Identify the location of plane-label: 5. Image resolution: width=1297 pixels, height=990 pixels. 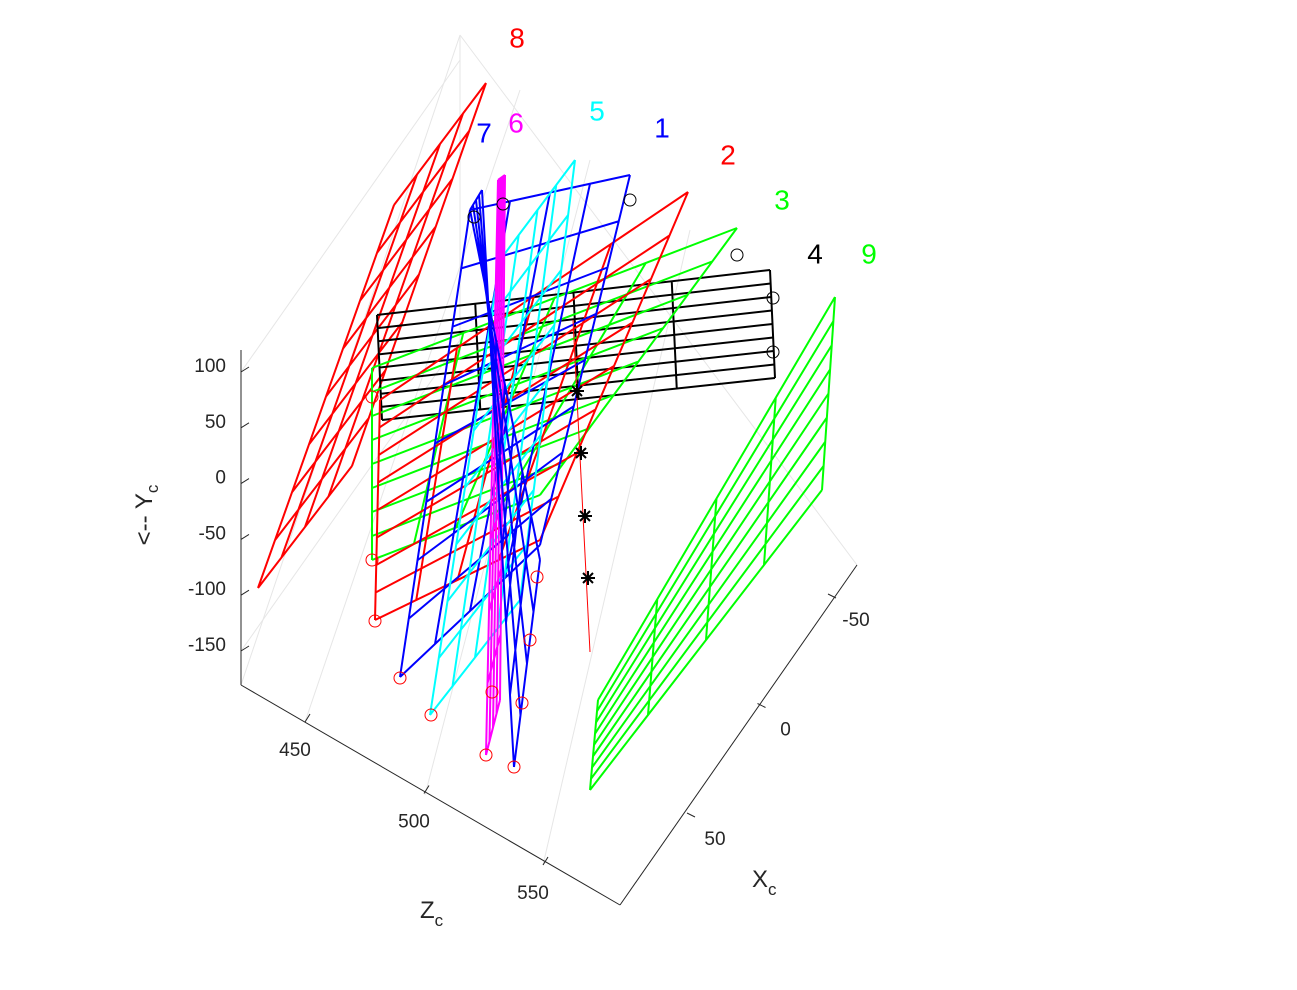
(597, 110).